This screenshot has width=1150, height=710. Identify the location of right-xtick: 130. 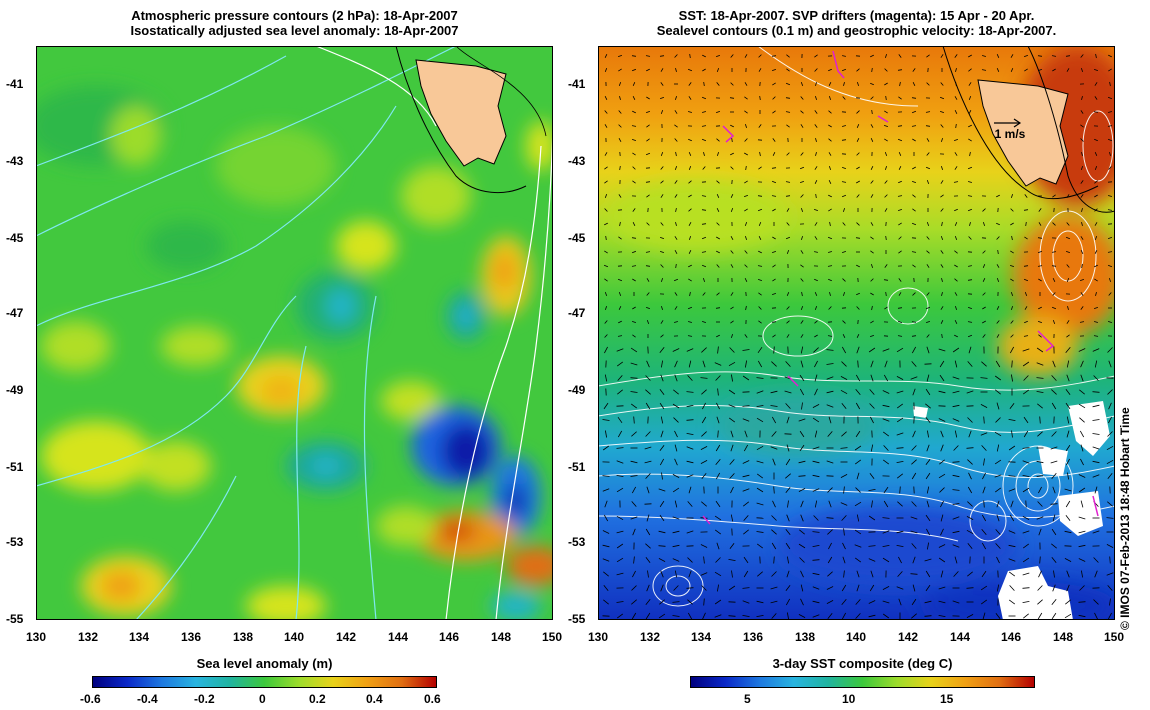
(598, 637).